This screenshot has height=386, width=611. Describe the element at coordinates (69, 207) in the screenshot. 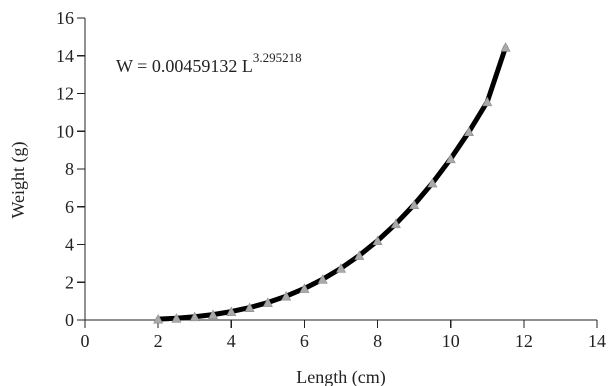

I see `y-tick-label: 6` at that location.